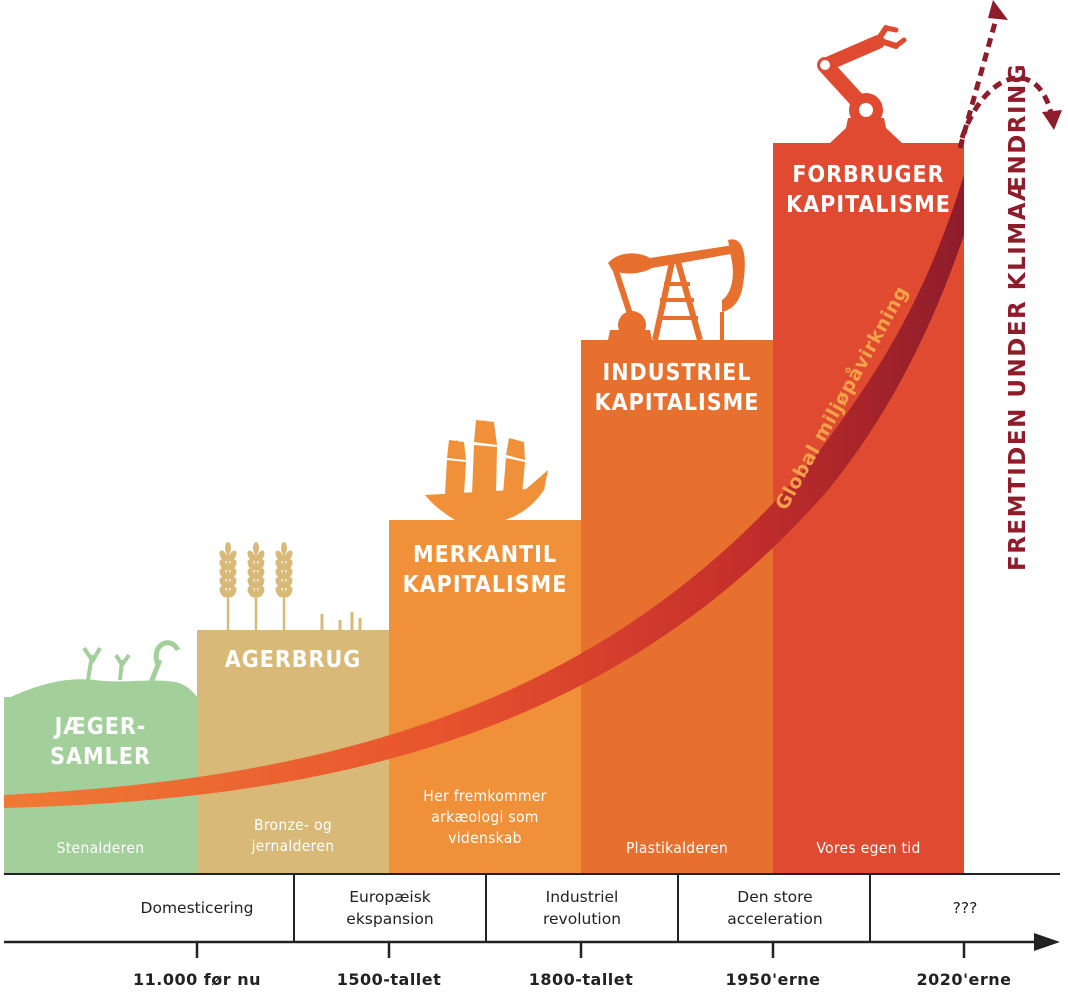 The image size is (1068, 1000). I want to click on event-european-expansion: Europæisk ekspansion, so click(390, 908).